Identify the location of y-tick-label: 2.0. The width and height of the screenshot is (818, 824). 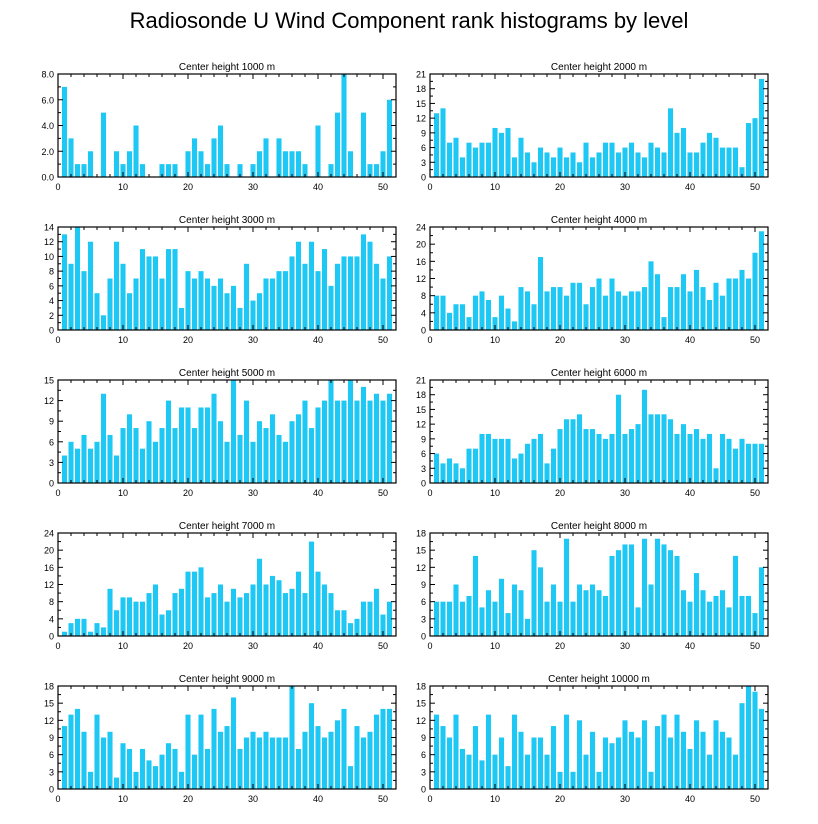
(47, 152).